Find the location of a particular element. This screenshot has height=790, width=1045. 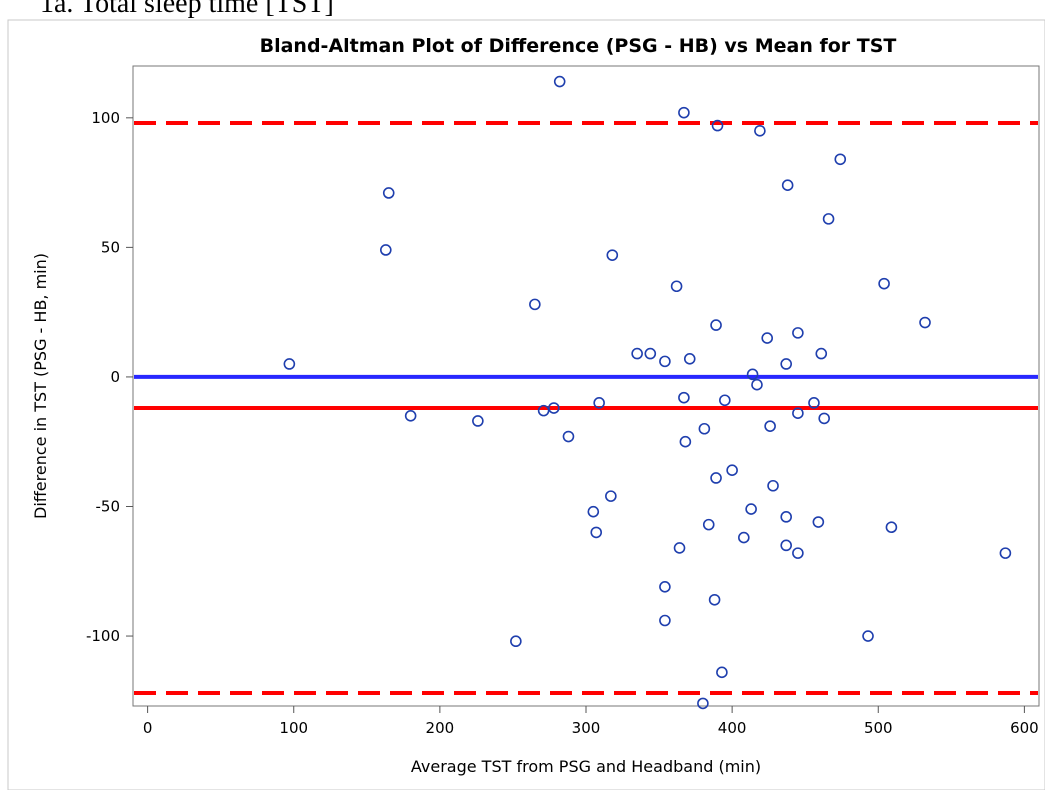

x-axis-label: Average TST from PSG and Headband (min) is located at coordinates (586, 766).